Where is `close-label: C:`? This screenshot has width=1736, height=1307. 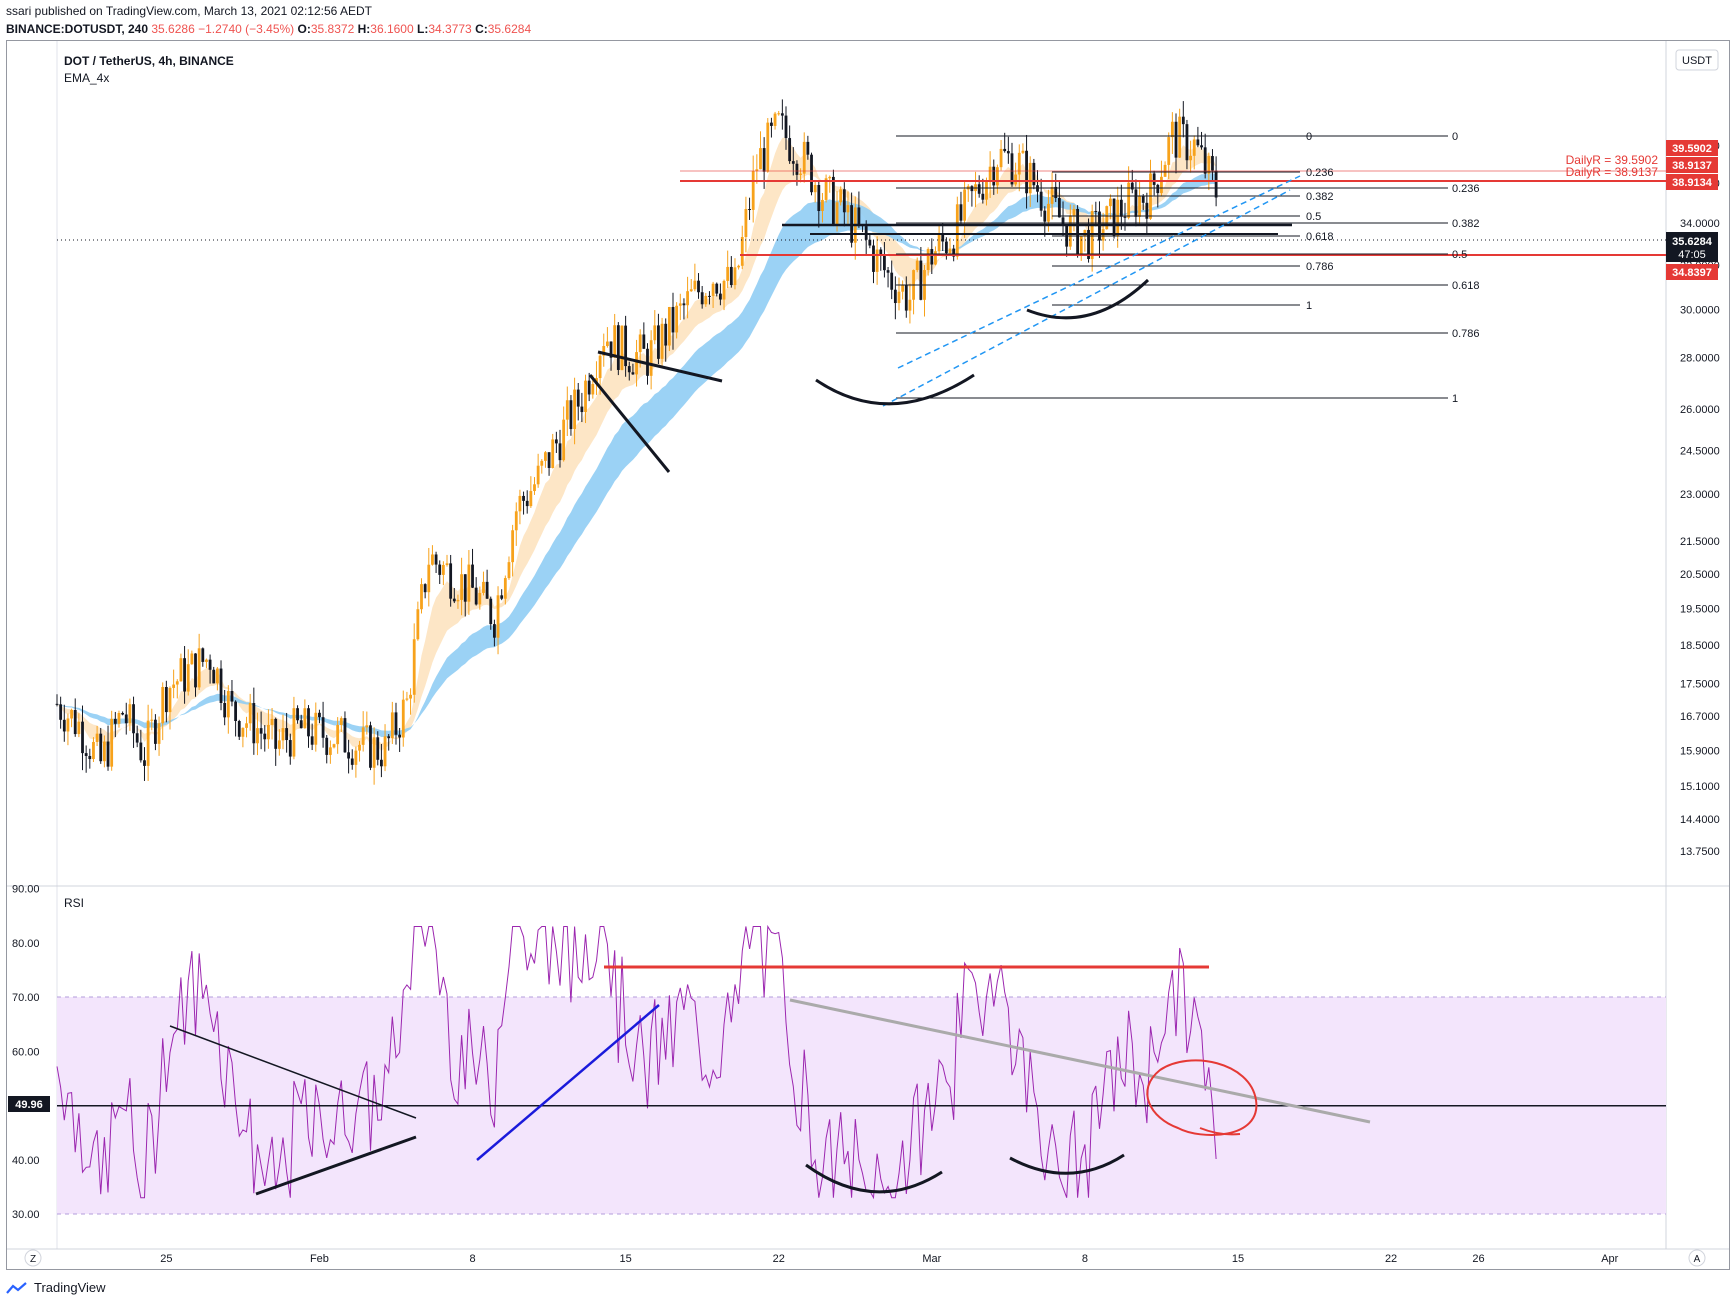 close-label: C: is located at coordinates (481, 29).